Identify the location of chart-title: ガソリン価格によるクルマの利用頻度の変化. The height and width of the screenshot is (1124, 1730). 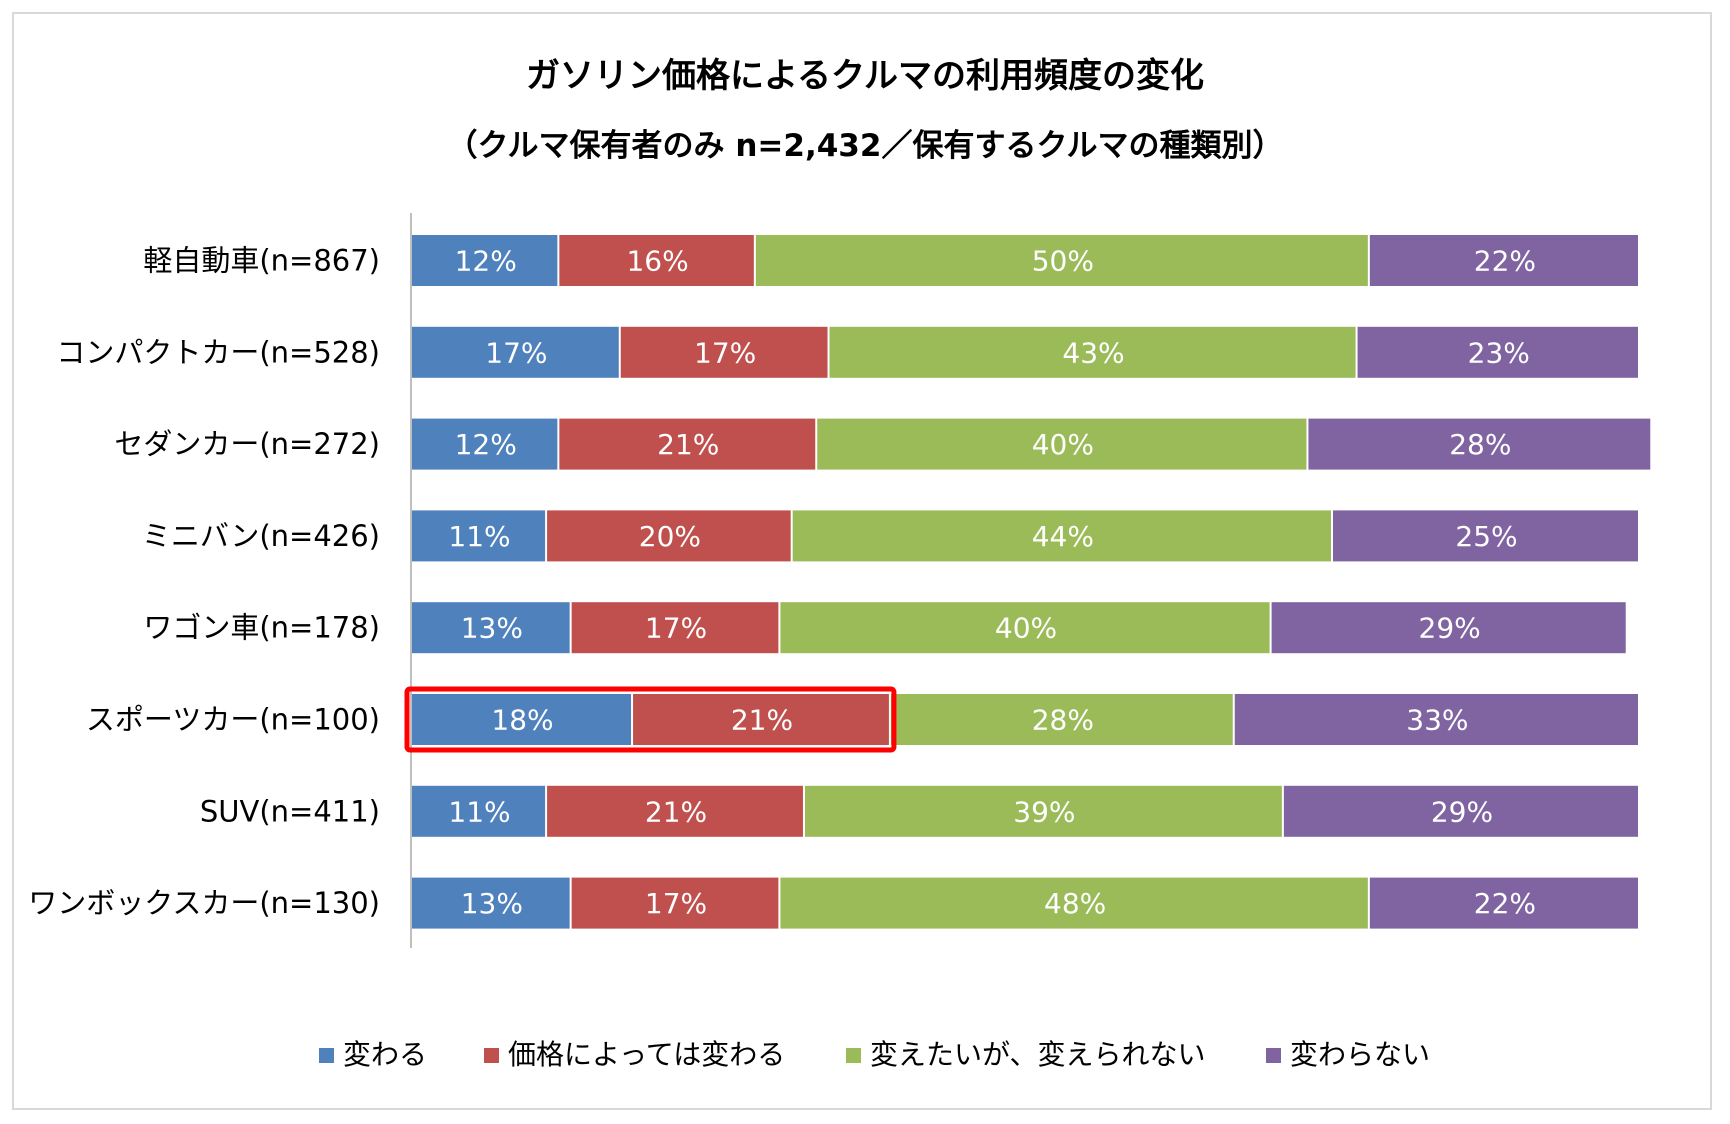
(865, 76).